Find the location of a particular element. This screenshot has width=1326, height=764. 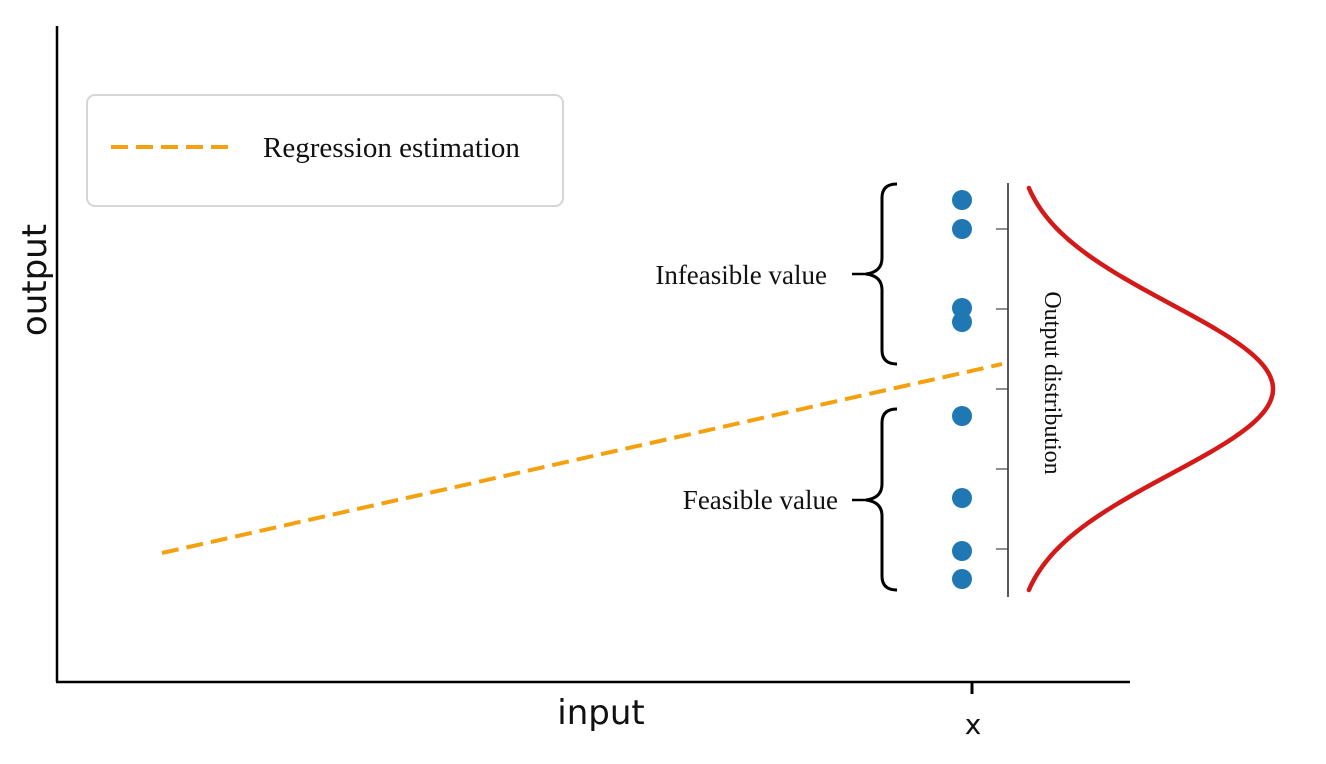

legend-label-regression: Regression estimation is located at coordinates (391, 148).